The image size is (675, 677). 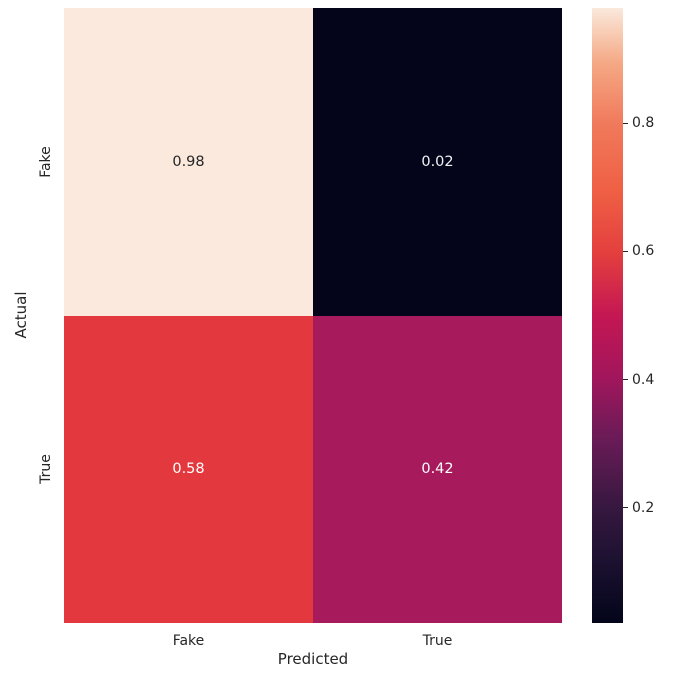 What do you see at coordinates (188, 641) in the screenshot?
I see `x-tick-label-fake: Fake` at bounding box center [188, 641].